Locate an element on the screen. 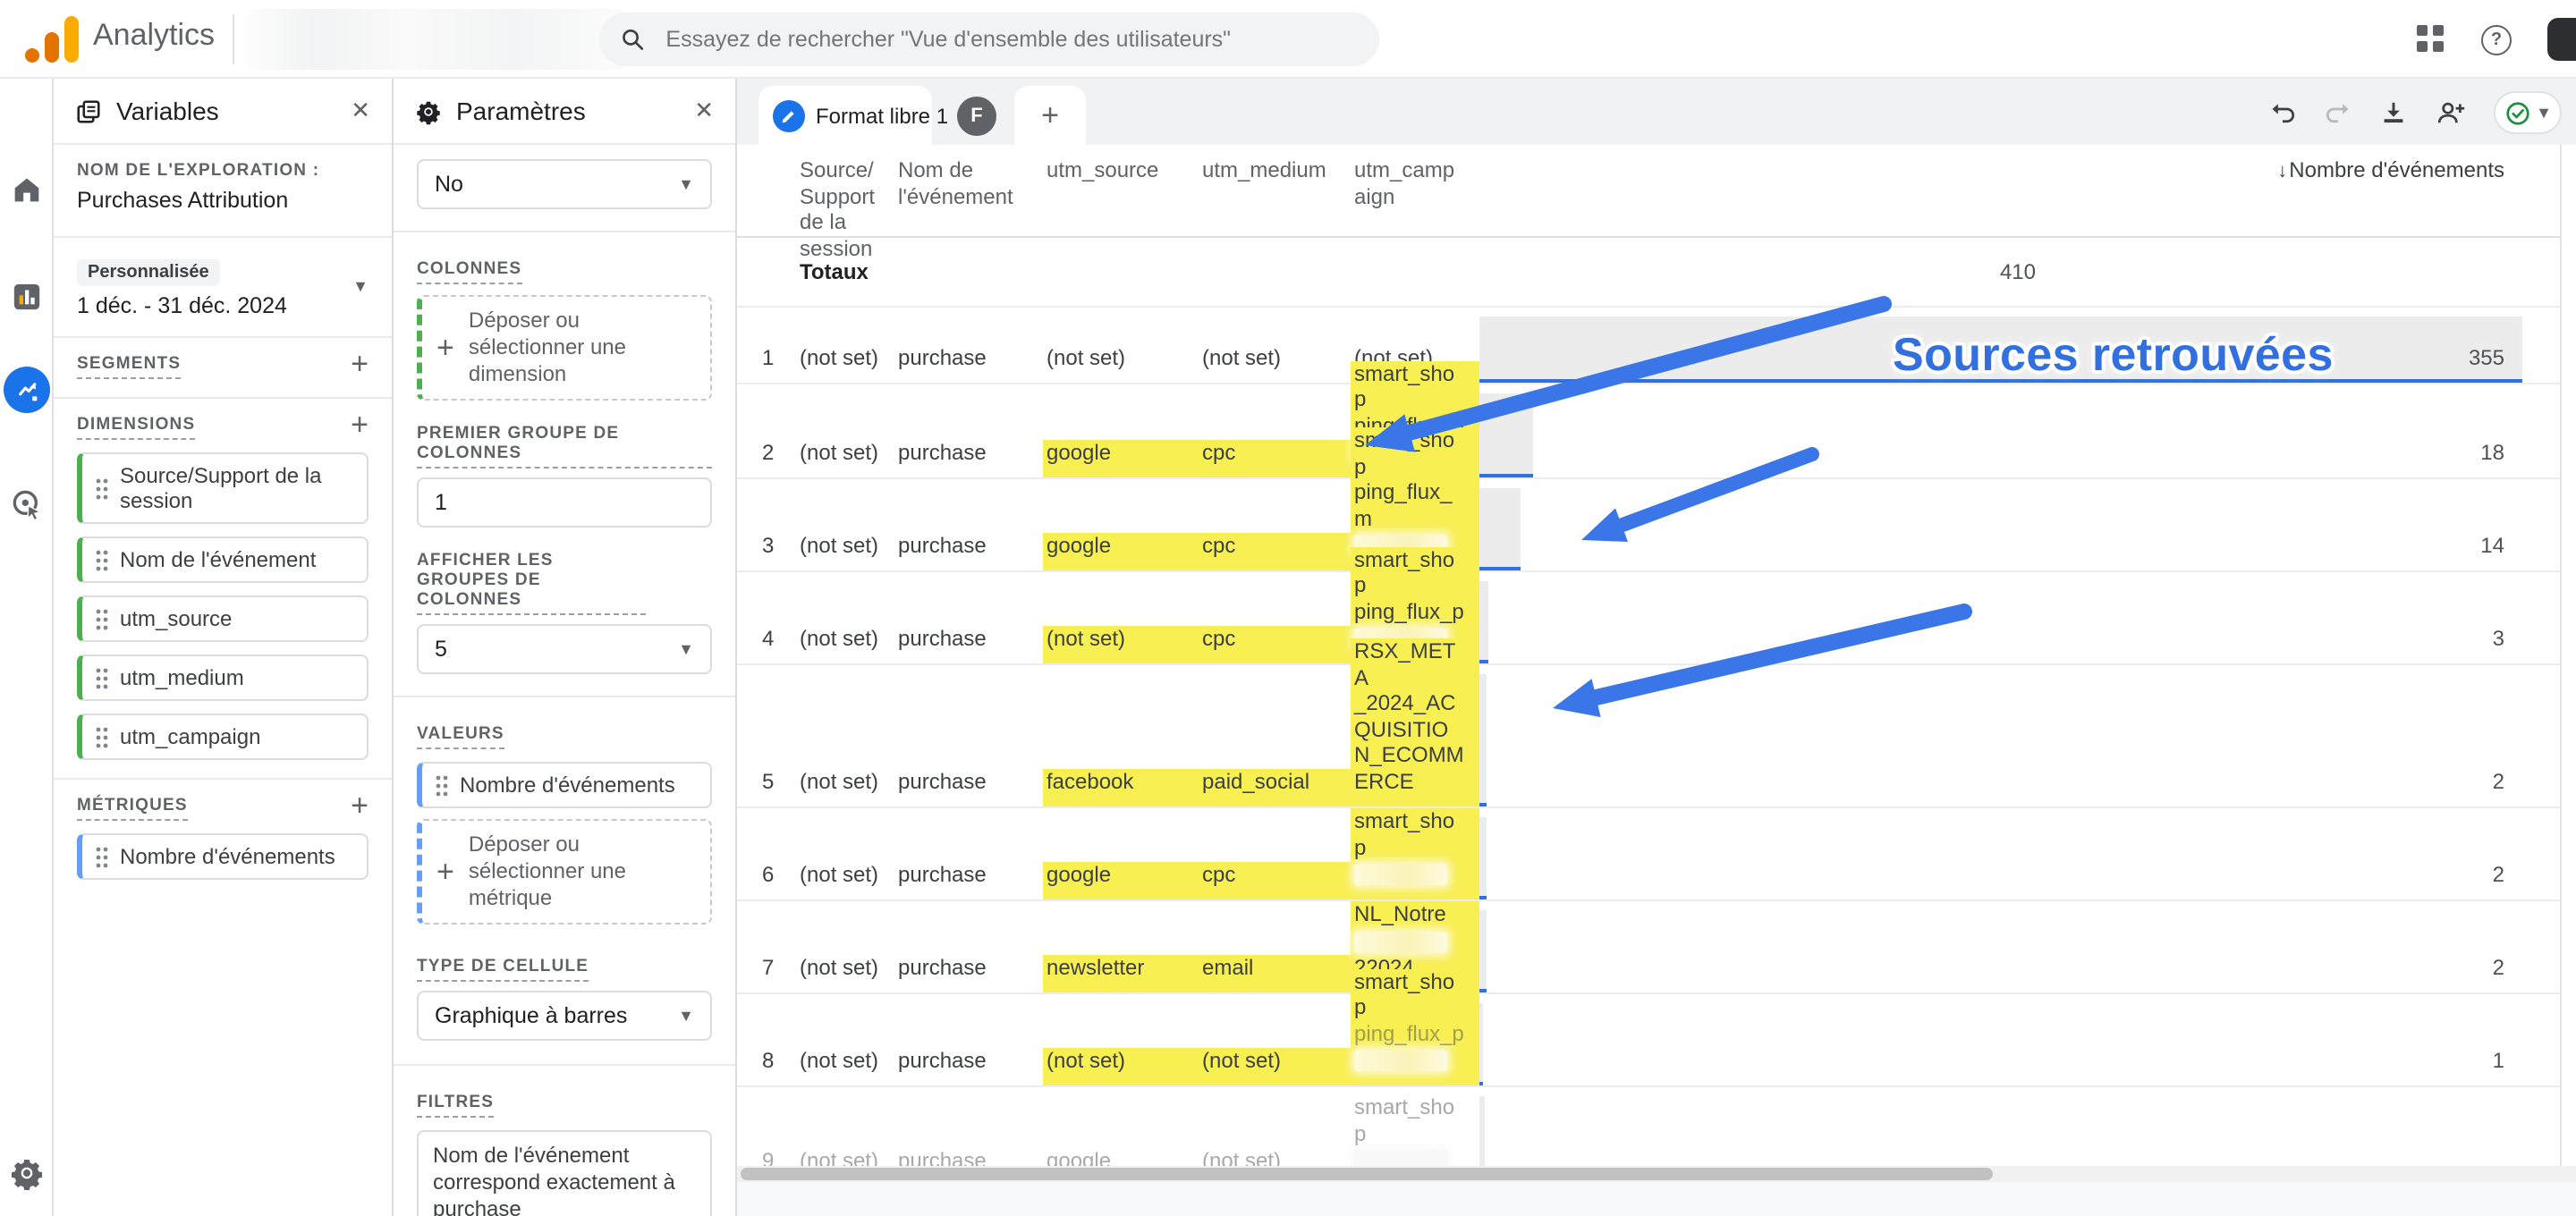  dimension-chip: utm_medium is located at coordinates (223, 678).